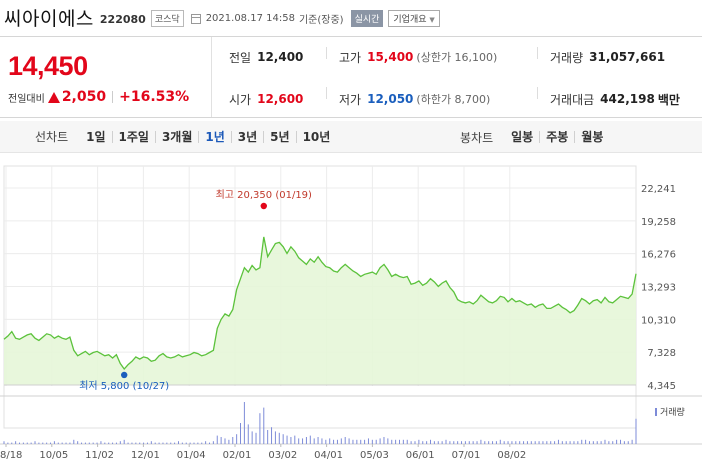 This screenshot has width=702, height=464. Describe the element at coordinates (240, 99) in the screenshot. I see `open-label: 시가` at that location.